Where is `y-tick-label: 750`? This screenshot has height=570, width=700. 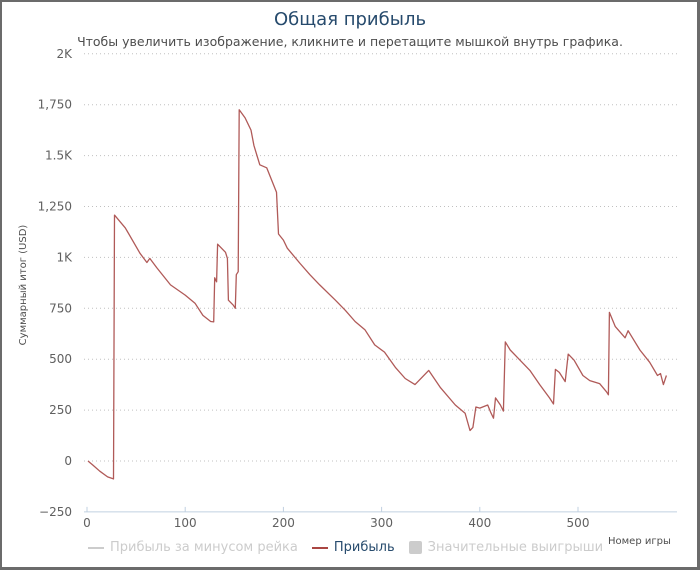
y-tick-label: 750 is located at coordinates (60, 308).